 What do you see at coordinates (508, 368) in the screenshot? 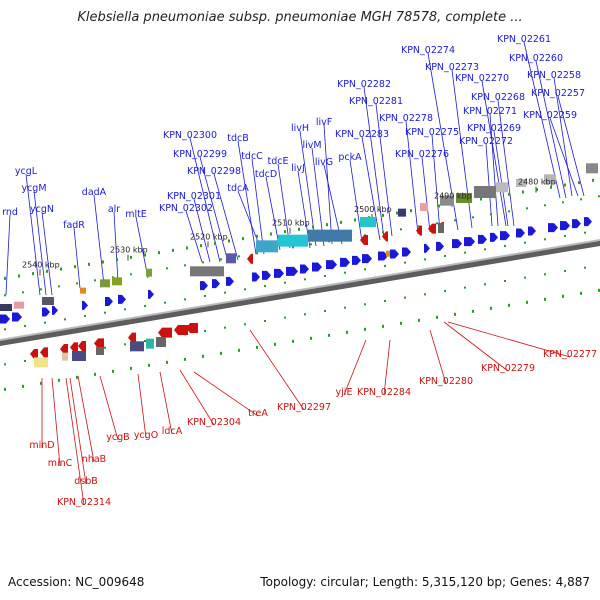
I see `gene-label: KPN_02279` at bounding box center [508, 368].